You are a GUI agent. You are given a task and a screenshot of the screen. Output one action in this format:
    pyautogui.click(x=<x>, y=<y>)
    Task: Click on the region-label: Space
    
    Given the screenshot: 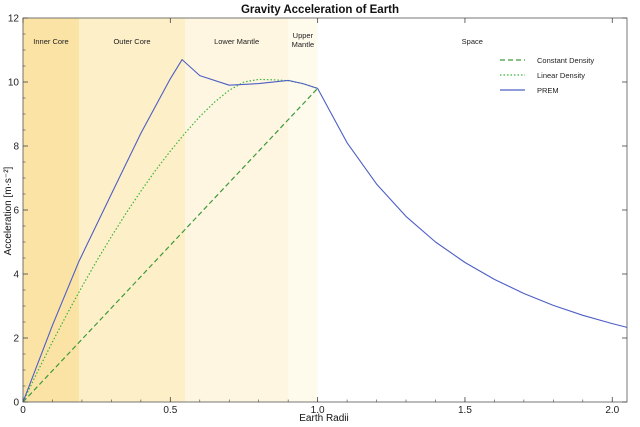 What is the action you would take?
    pyautogui.click(x=472, y=41)
    